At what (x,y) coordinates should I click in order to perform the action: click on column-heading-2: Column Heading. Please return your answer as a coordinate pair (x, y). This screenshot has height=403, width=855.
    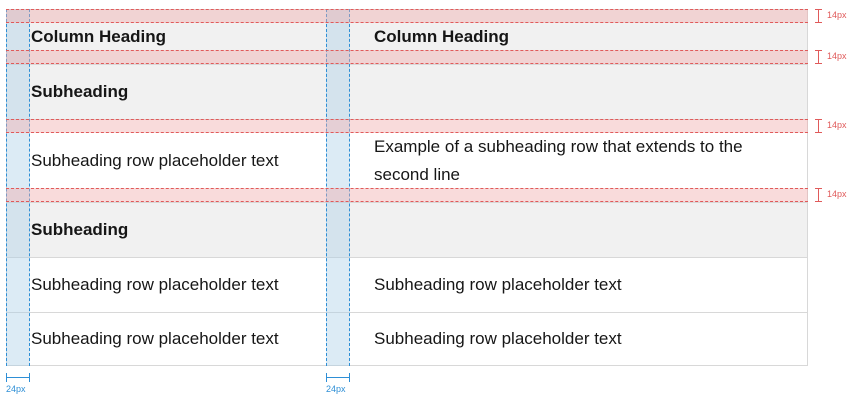
    Looking at the image, I should click on (442, 36).